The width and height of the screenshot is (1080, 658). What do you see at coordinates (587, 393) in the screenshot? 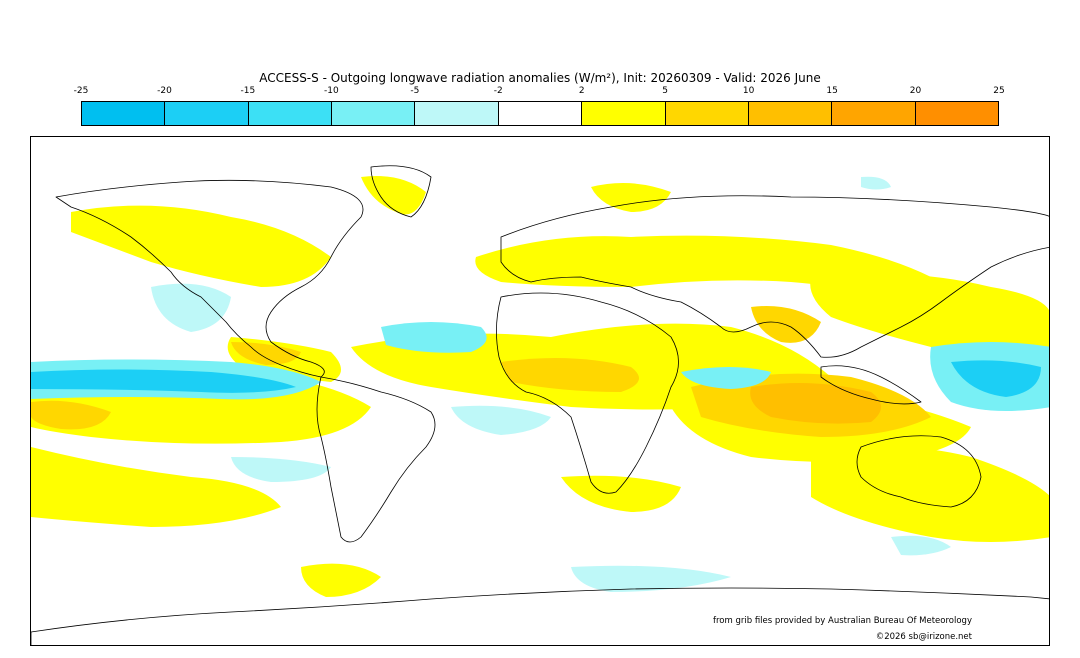
I see `continent-africa` at bounding box center [587, 393].